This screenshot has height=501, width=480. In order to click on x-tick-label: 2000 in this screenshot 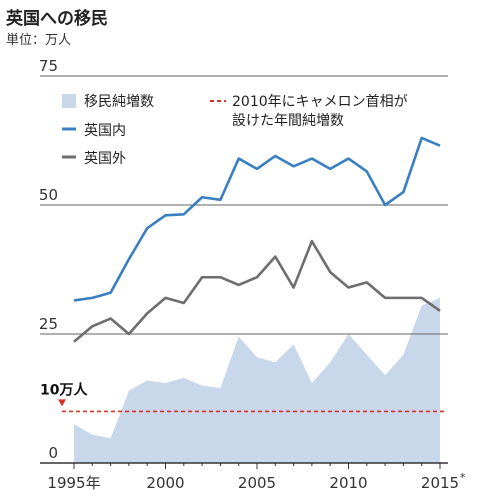, I will do `click(165, 483)`.